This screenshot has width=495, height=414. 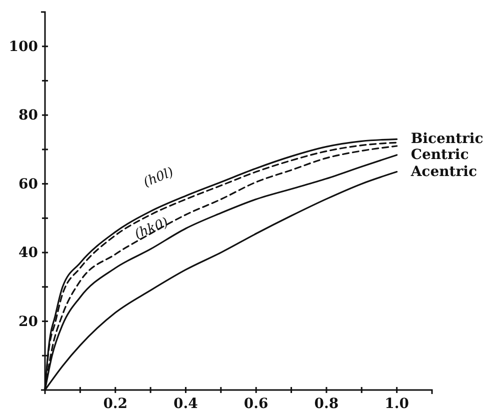 What do you see at coordinates (326, 404) in the screenshot?
I see `x-tick-label: 0.8` at bounding box center [326, 404].